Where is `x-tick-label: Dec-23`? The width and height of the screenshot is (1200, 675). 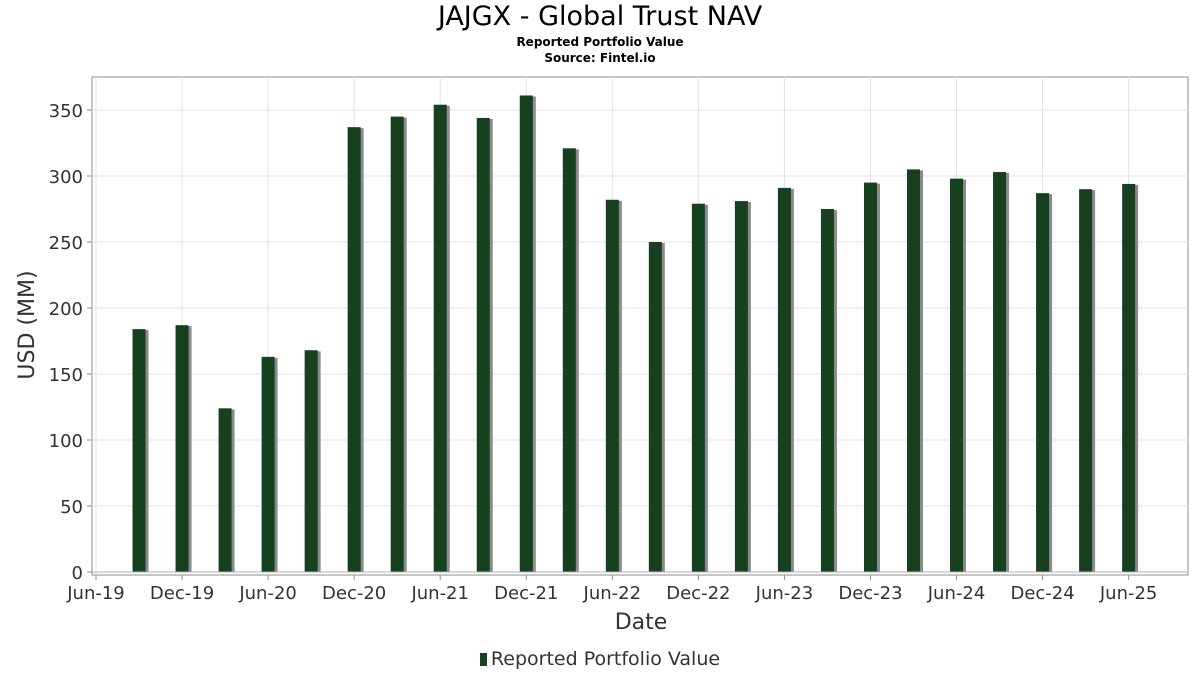 x-tick-label: Dec-23 is located at coordinates (870, 593).